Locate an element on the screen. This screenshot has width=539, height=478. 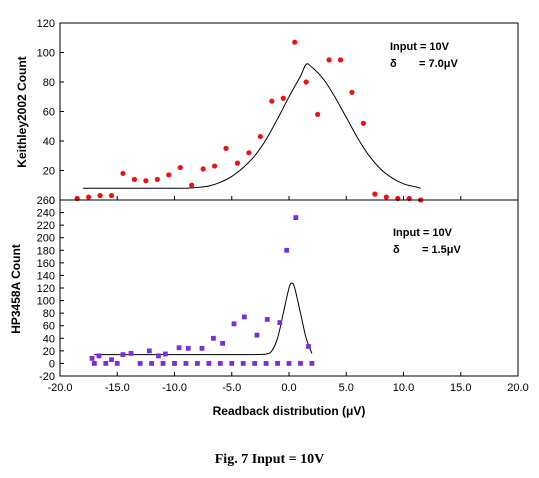
hp3458a-y-tick-label: 120 is located at coordinates (46, 289).